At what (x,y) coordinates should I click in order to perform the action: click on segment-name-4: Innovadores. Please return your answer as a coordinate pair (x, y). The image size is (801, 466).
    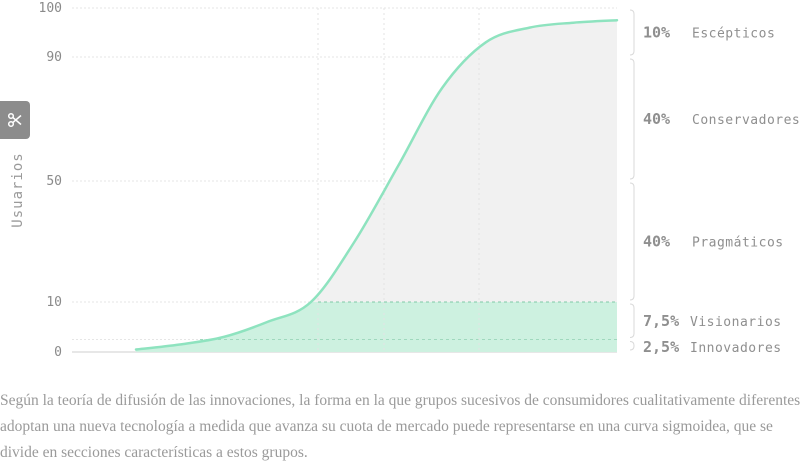
    Looking at the image, I should click on (736, 348).